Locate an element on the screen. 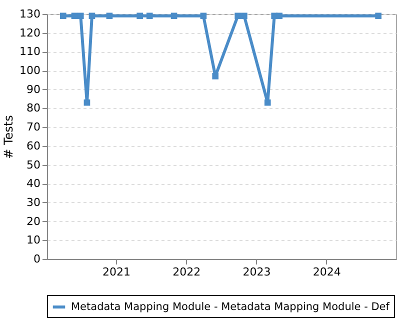 The width and height of the screenshot is (400, 320). y-axis-title: # Tests is located at coordinates (9, 137).